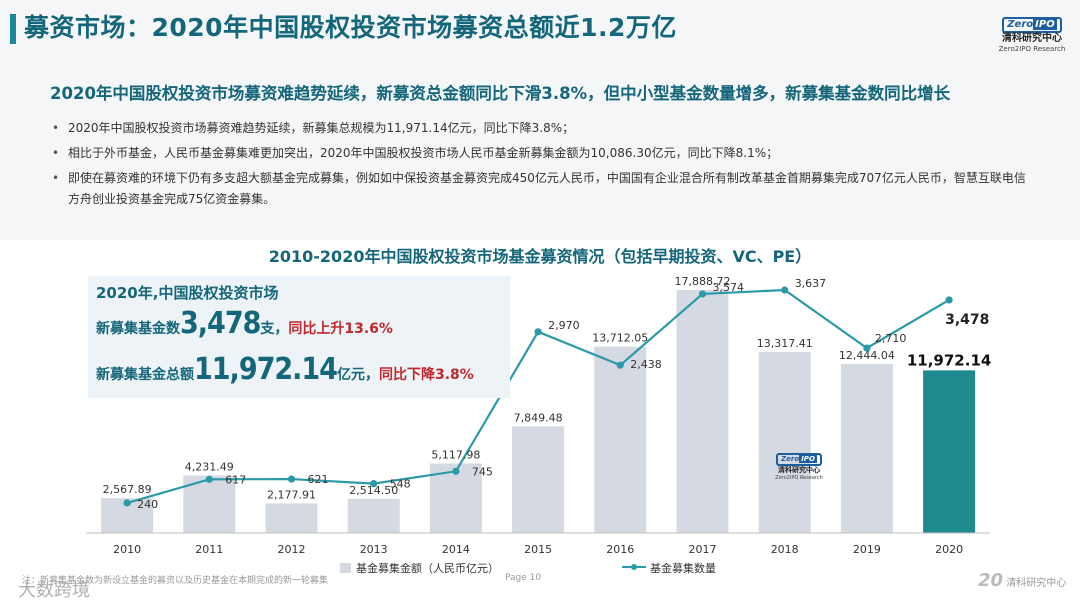  What do you see at coordinates (702, 294) in the screenshot?
I see `count-point-2017` at bounding box center [702, 294].